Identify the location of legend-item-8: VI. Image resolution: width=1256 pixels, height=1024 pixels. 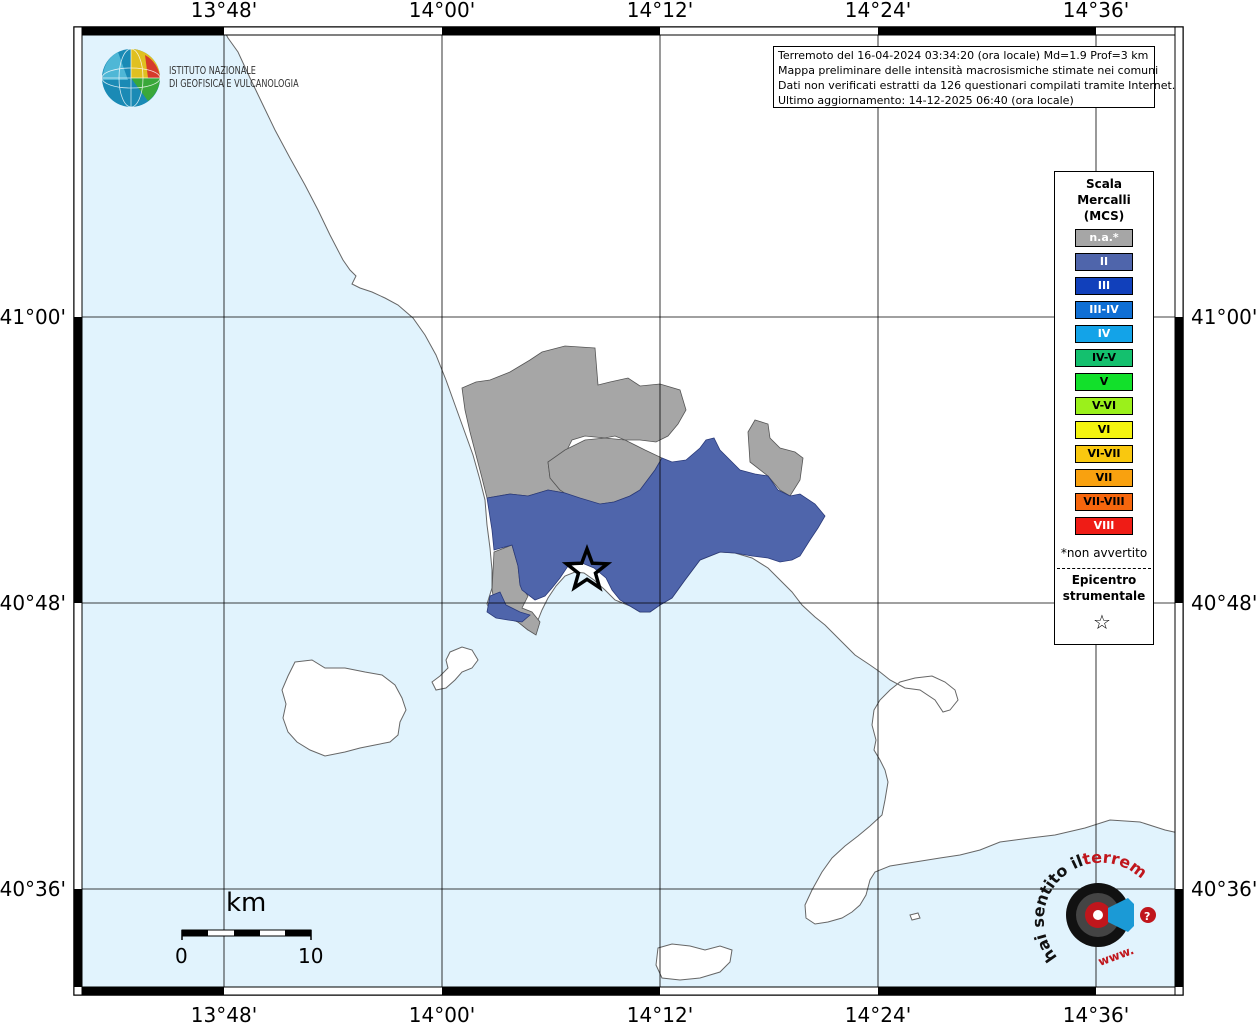
(1104, 430).